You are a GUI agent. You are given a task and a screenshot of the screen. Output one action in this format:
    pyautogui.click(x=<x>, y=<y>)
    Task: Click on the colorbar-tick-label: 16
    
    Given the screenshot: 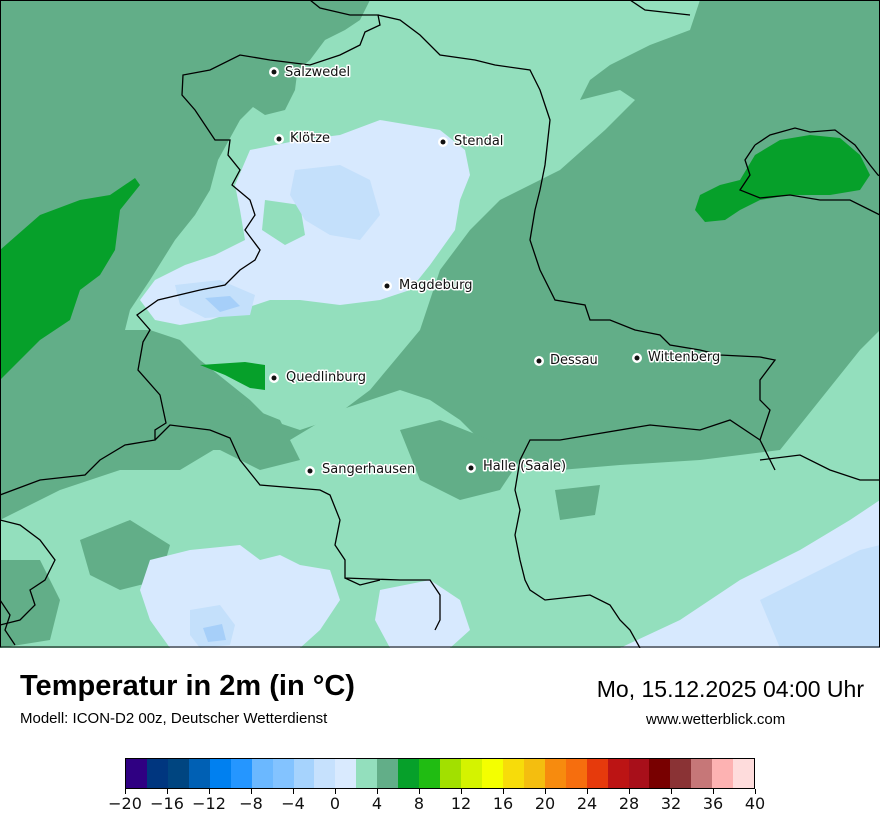 What is the action you would take?
    pyautogui.click(x=503, y=803)
    